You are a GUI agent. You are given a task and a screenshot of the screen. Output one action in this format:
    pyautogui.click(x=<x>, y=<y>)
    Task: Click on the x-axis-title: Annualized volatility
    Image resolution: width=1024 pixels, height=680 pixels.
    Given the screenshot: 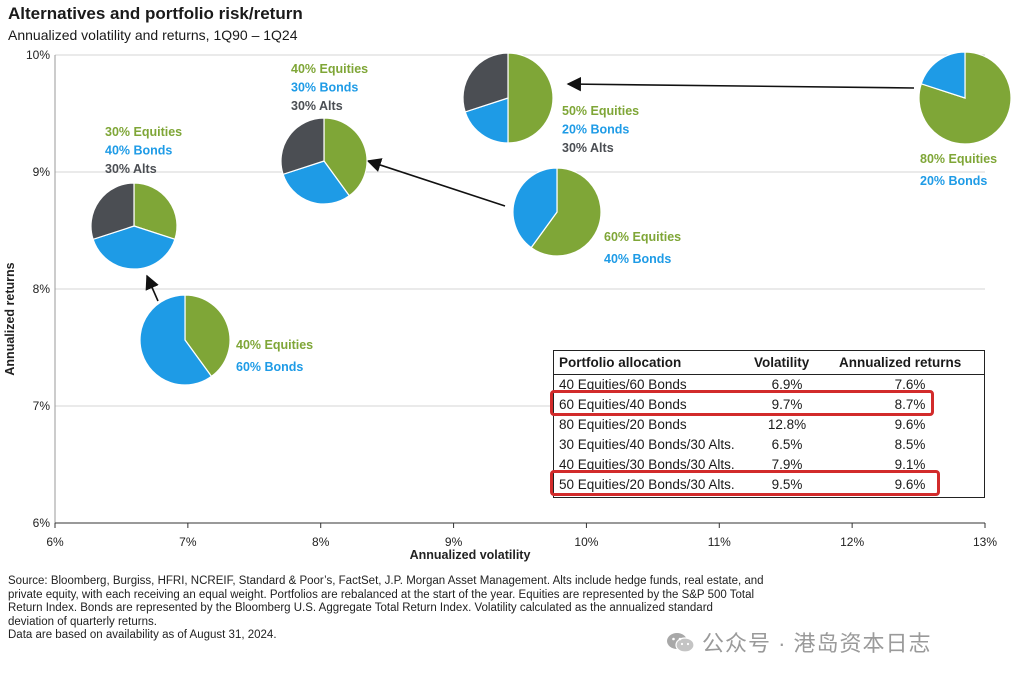 What is the action you would take?
    pyautogui.click(x=470, y=555)
    